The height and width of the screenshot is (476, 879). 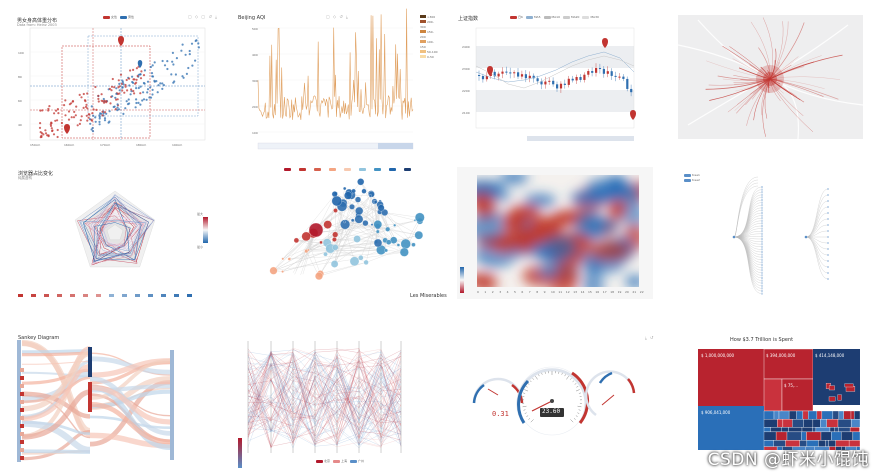 I want to click on gauge-toolbox: ⤓ ↺, so click(x=650, y=337).